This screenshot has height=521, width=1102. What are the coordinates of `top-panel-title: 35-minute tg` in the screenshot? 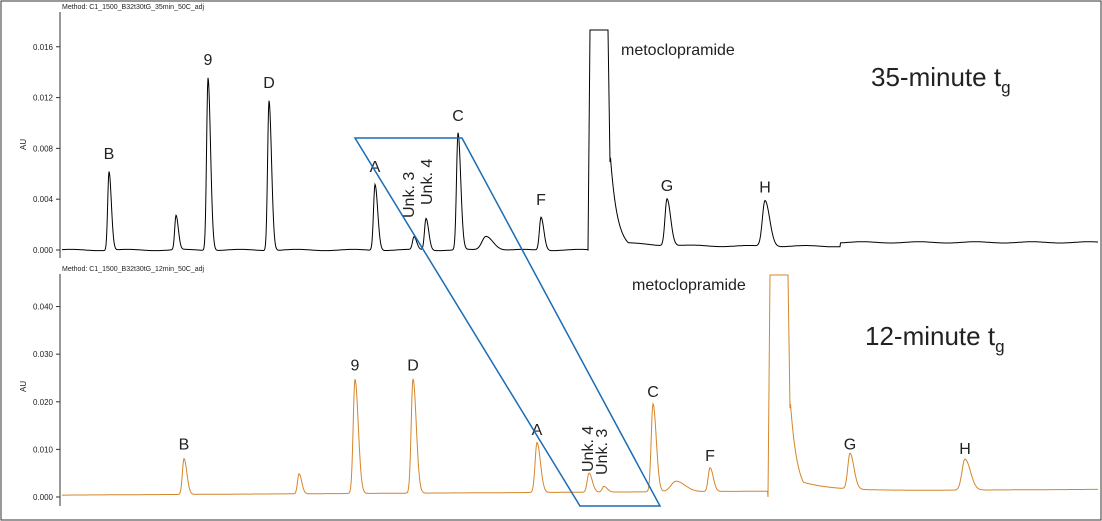 It's located at (941, 79).